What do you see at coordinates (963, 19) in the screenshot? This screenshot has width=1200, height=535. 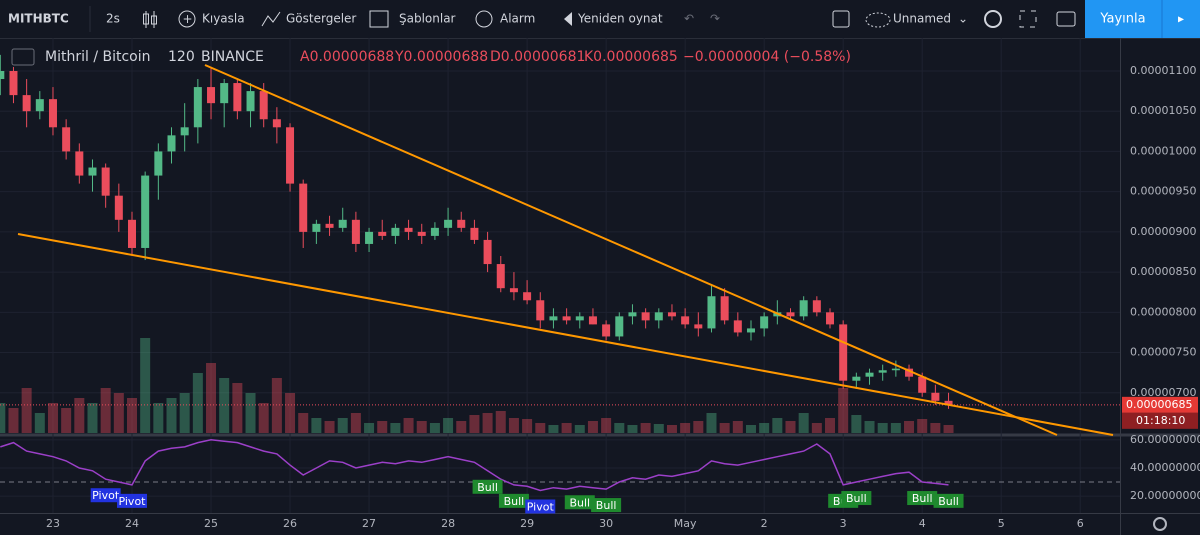 I see `layout-menu: ⌄` at bounding box center [963, 19].